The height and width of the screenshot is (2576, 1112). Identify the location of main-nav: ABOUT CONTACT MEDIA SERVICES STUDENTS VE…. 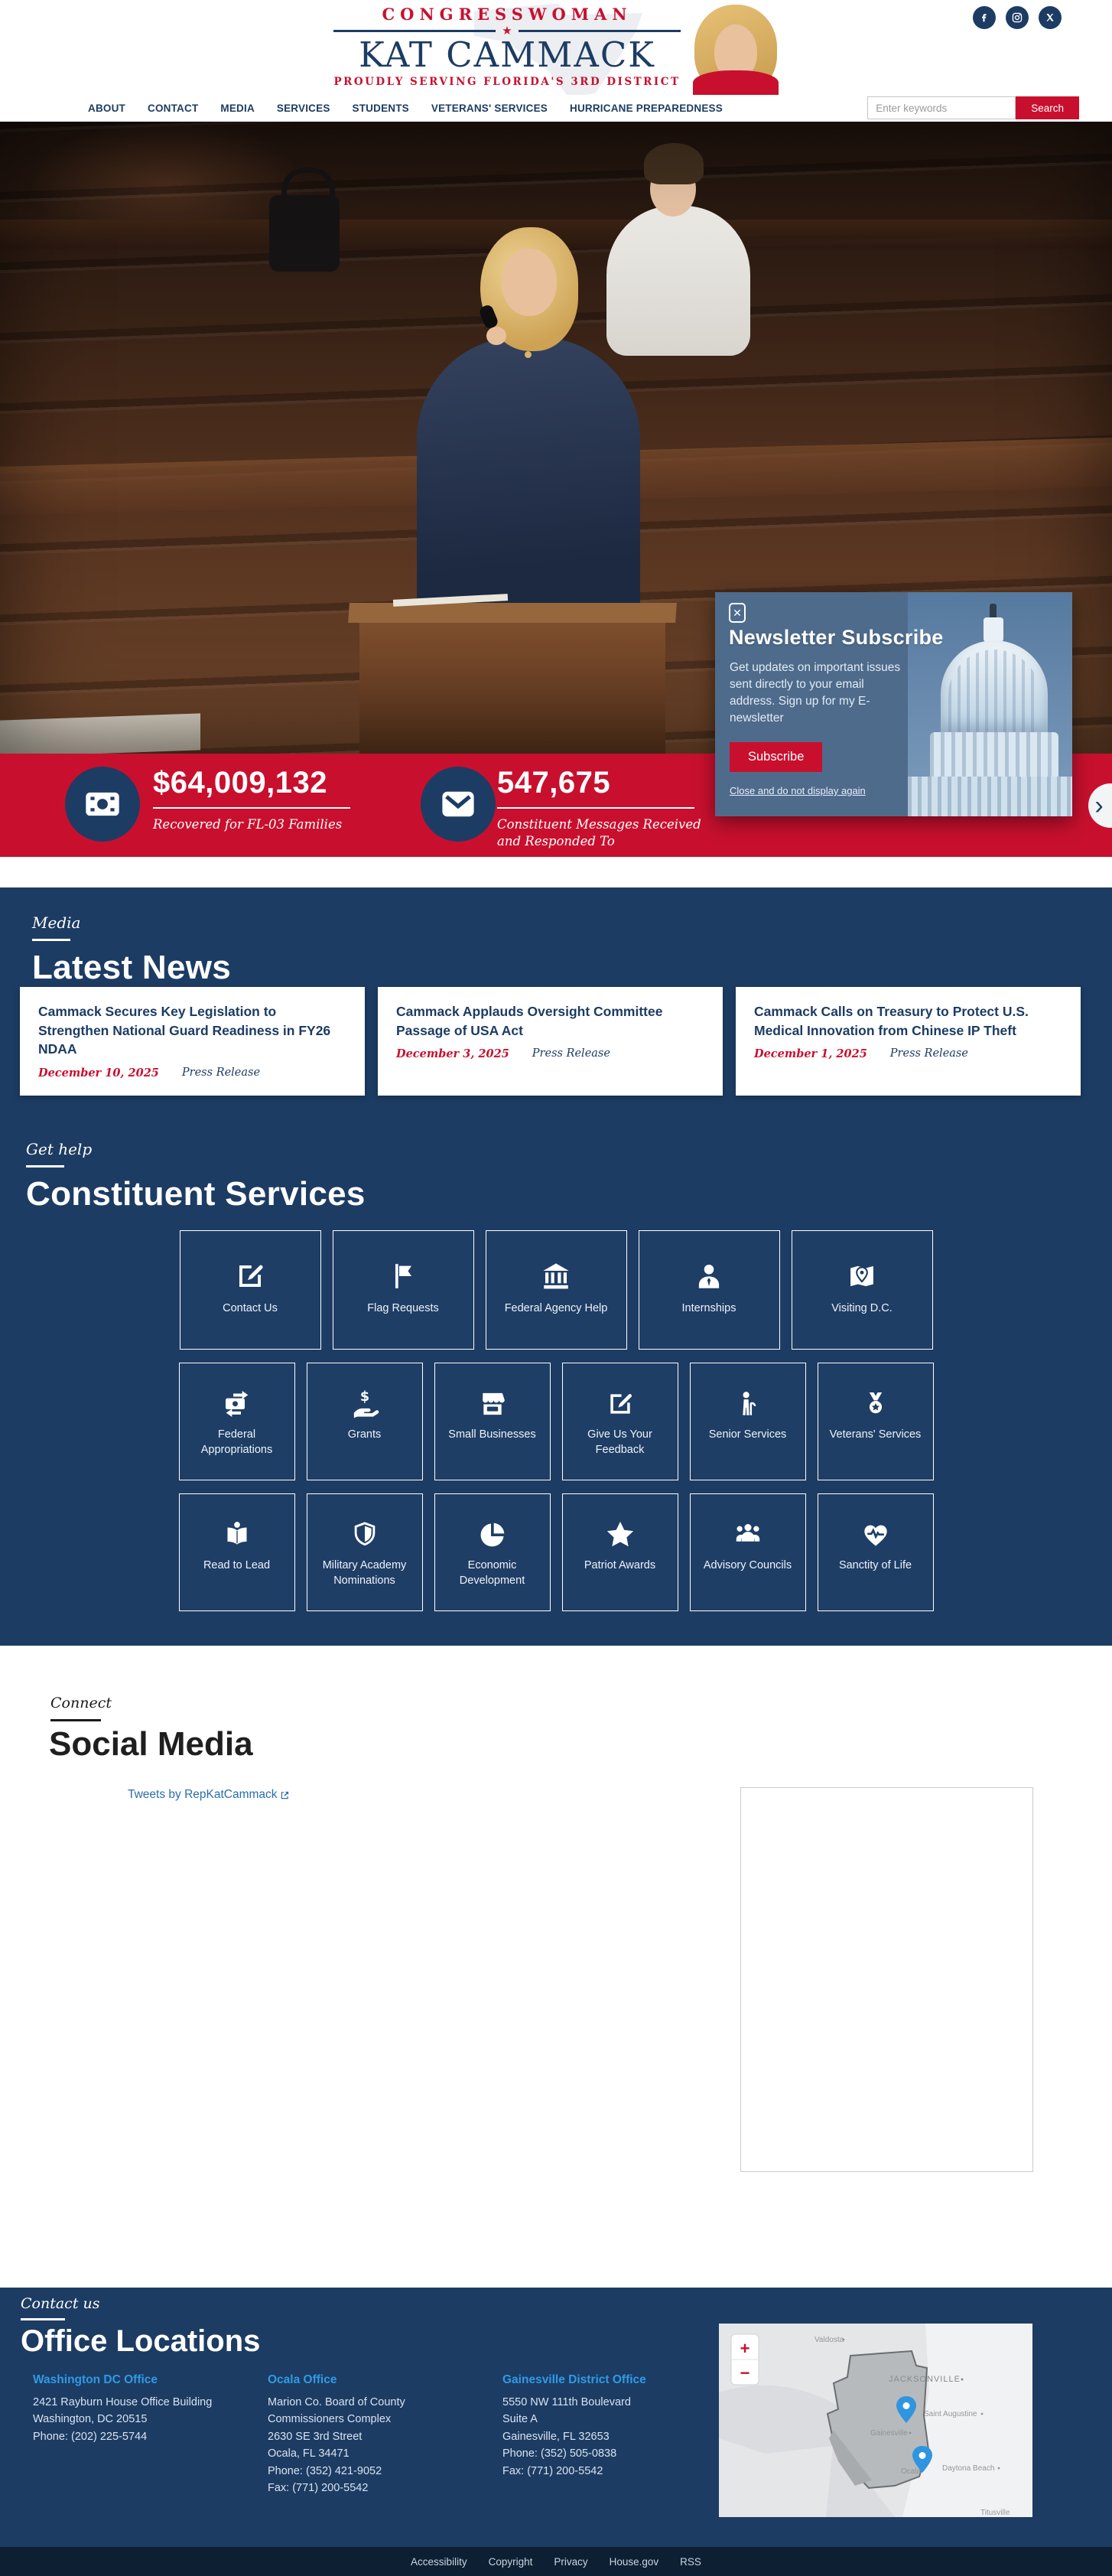
(556, 109).